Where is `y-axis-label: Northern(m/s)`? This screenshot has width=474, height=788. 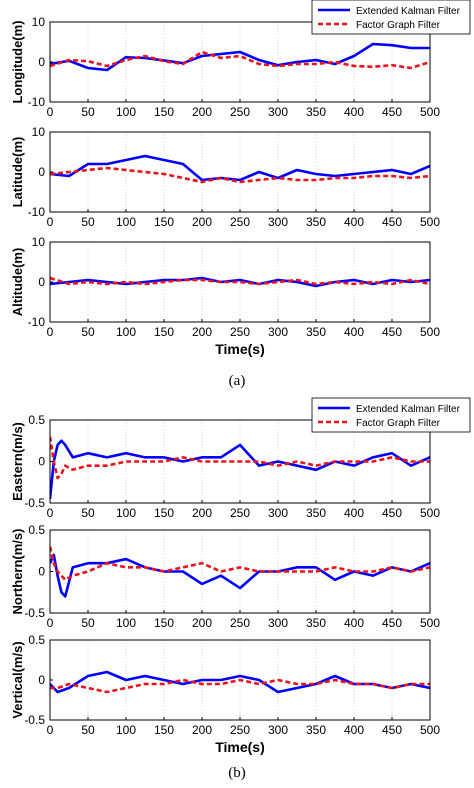
y-axis-label: Northern(m/s) is located at coordinates (17, 572).